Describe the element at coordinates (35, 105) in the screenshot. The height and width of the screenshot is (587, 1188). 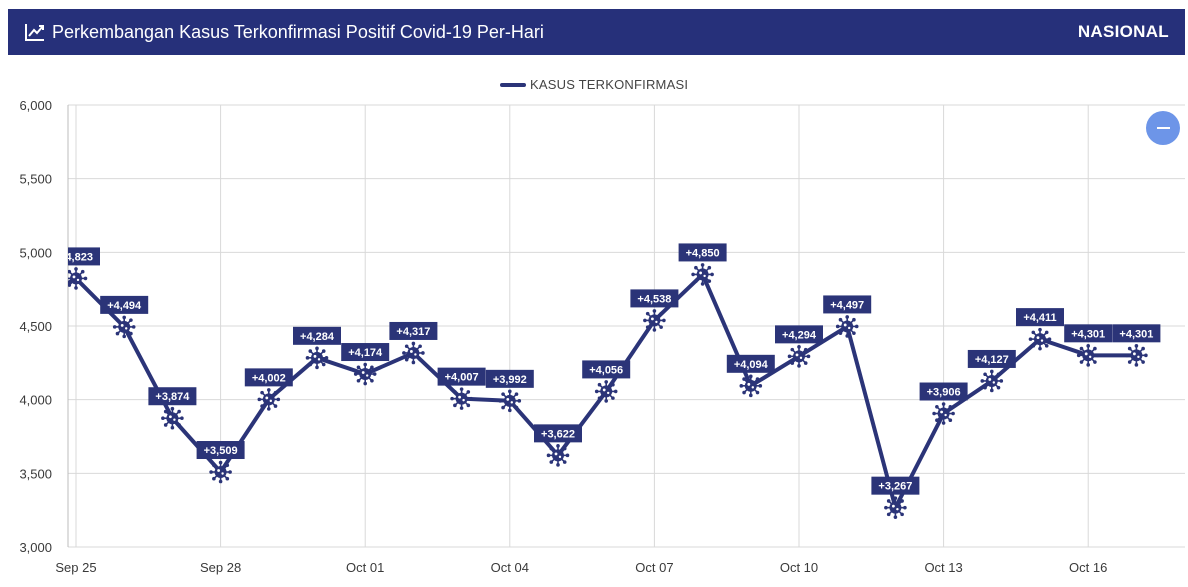
I see `y-tick-label: 6,000` at that location.